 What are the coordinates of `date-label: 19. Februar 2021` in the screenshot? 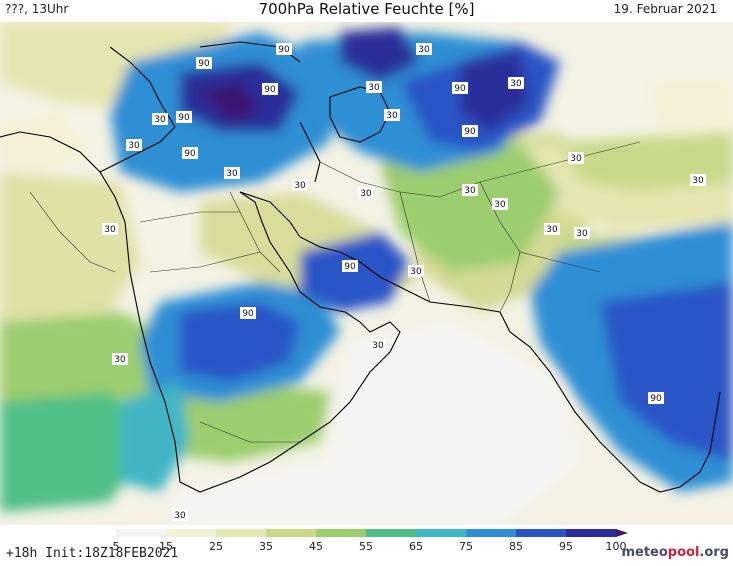 It's located at (665, 9).